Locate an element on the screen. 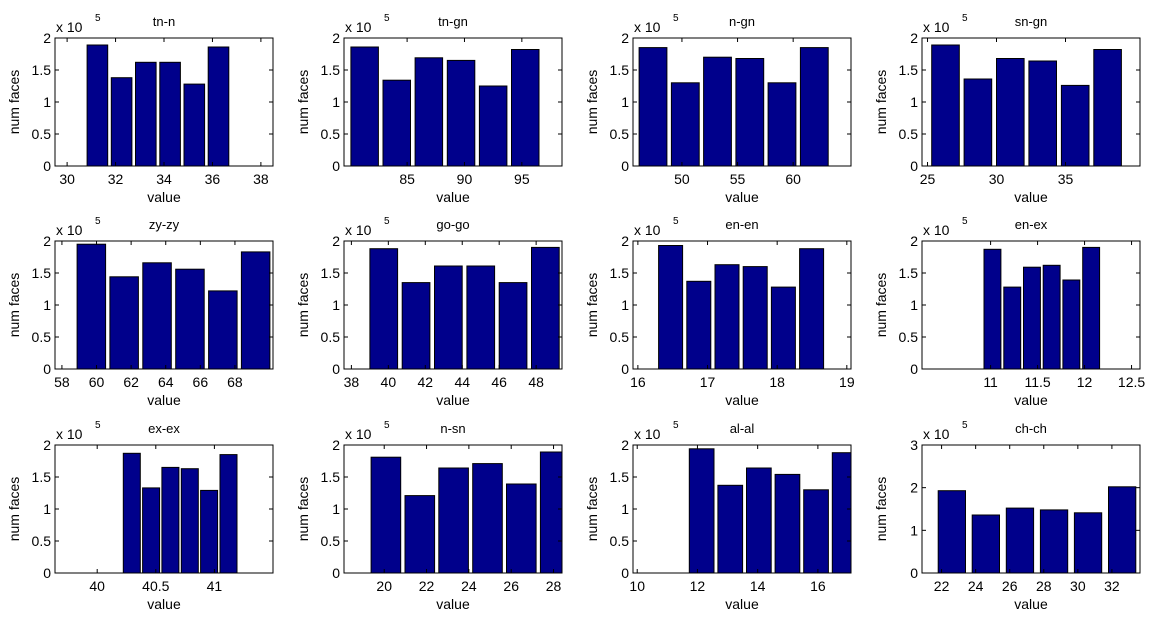  x-tick-label: 12.5 is located at coordinates (1131, 382).